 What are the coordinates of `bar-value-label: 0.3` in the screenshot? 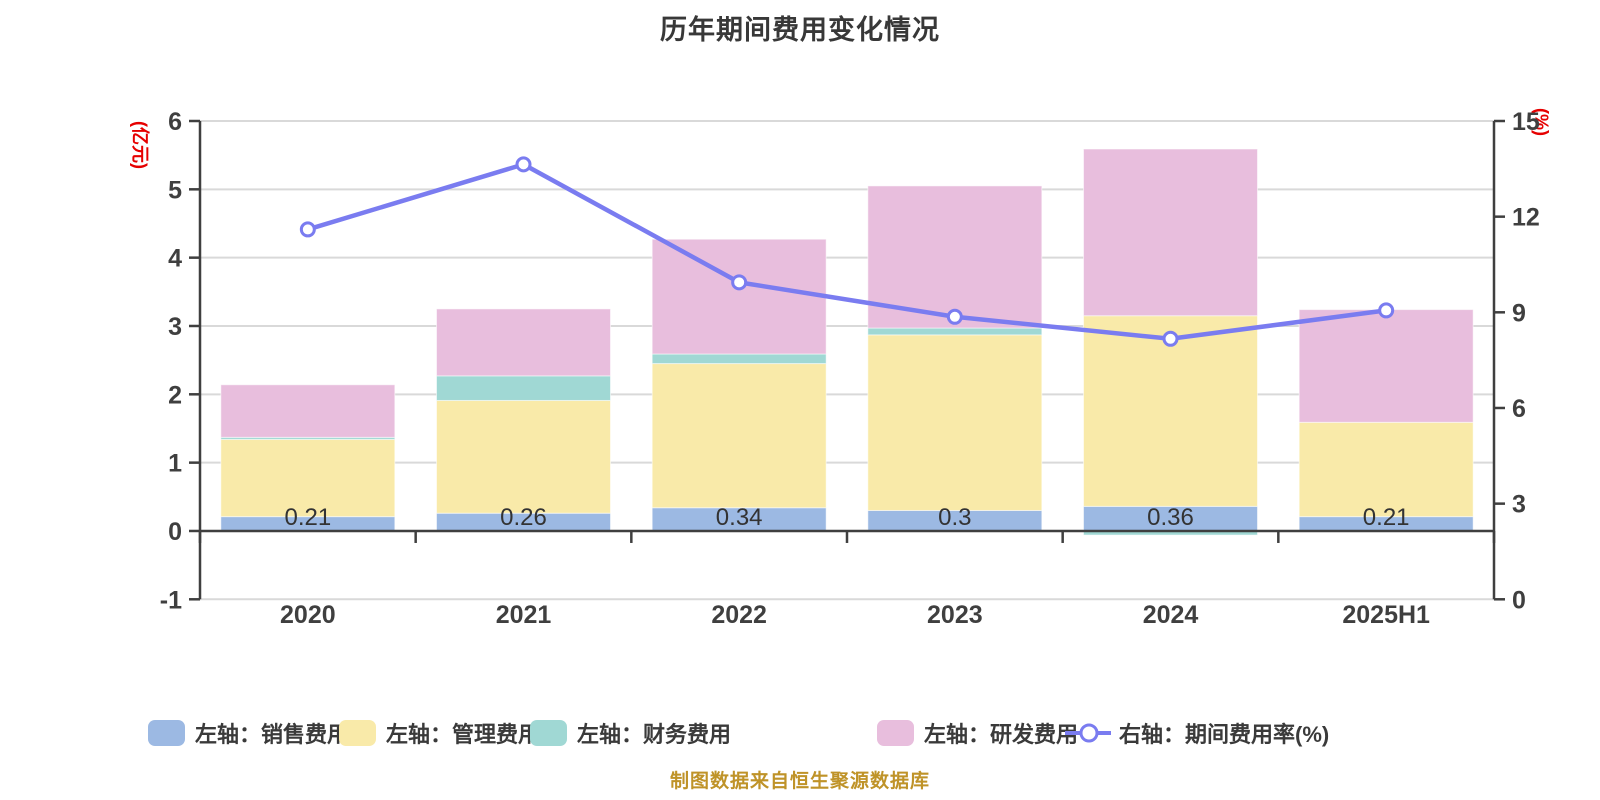 It's located at (954, 517).